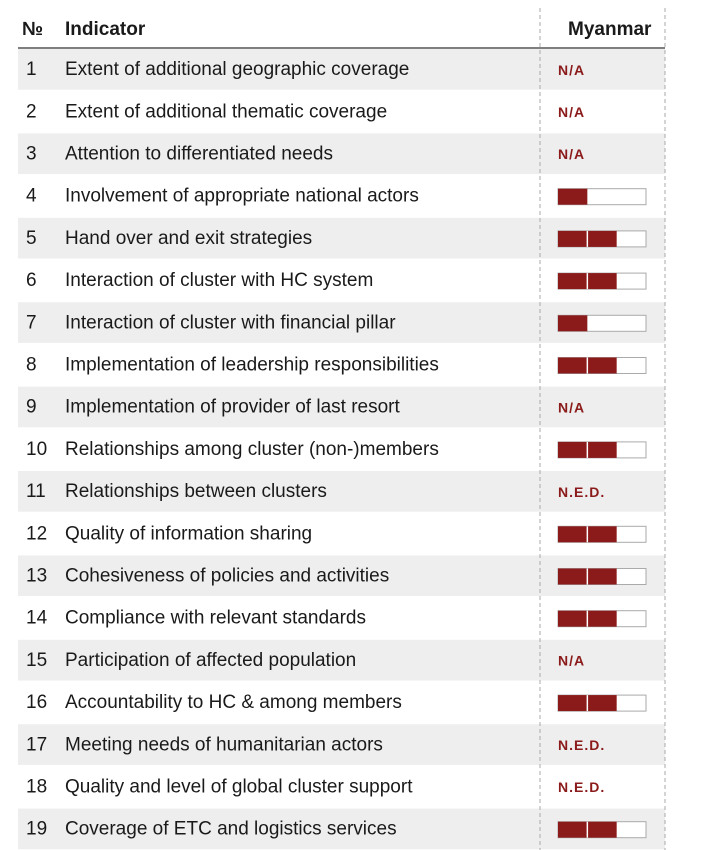  I want to click on row-number: 10, so click(36, 449).